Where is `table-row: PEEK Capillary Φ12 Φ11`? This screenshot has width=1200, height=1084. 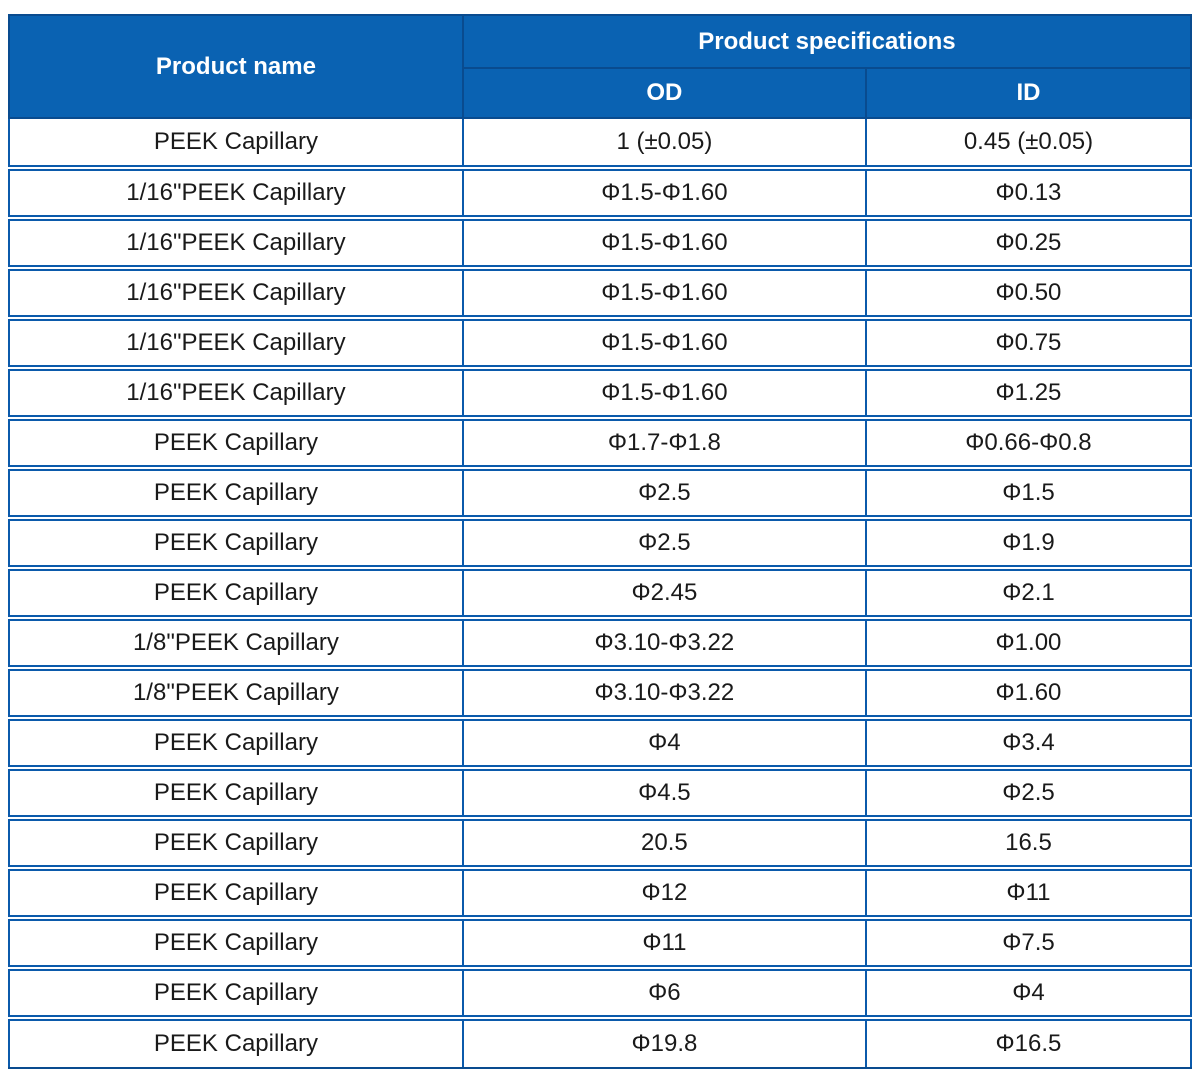
table-row: PEEK Capillary Φ12 Φ11 is located at coordinates (600, 892).